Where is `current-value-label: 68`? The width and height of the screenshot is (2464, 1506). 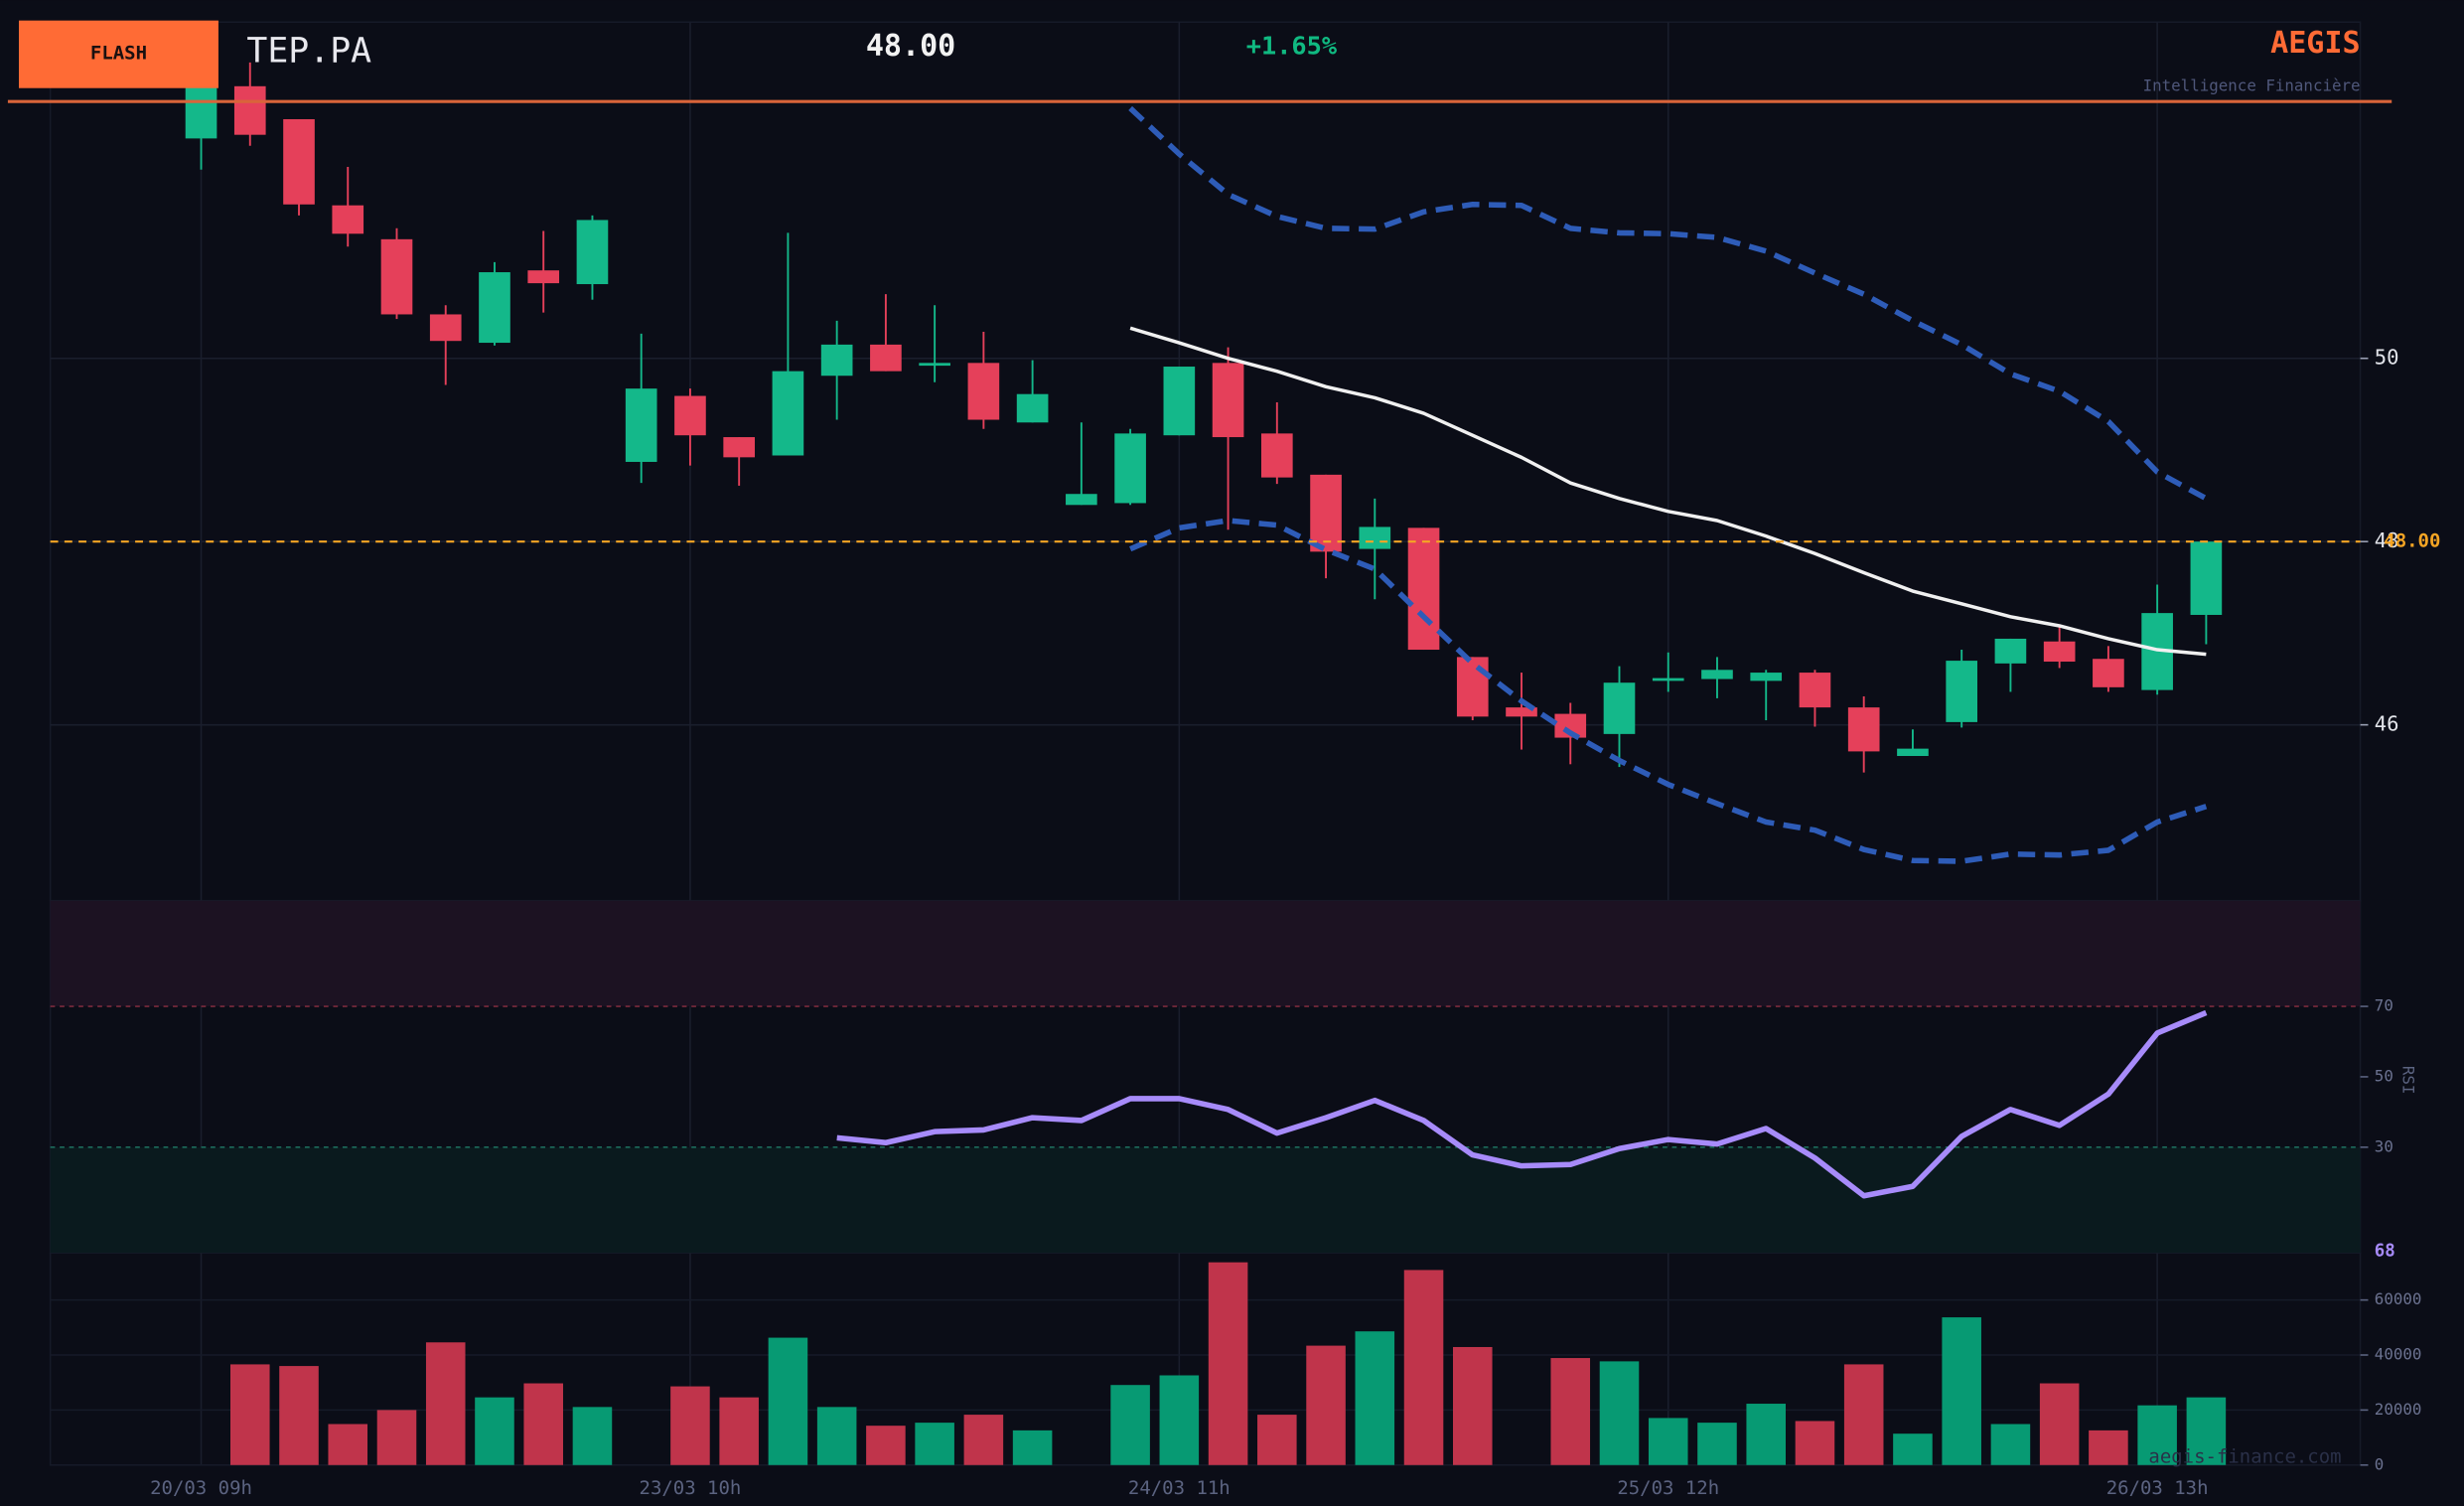 current-value-label: 68 is located at coordinates (2385, 1252).